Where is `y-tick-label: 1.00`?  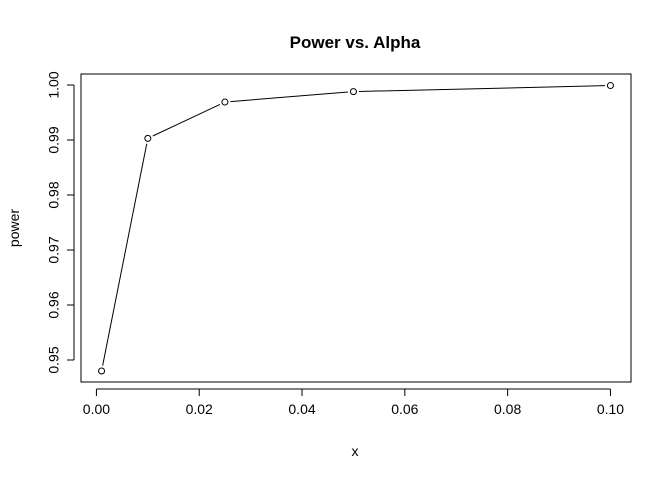
y-tick-label: 1.00 is located at coordinates (54, 84).